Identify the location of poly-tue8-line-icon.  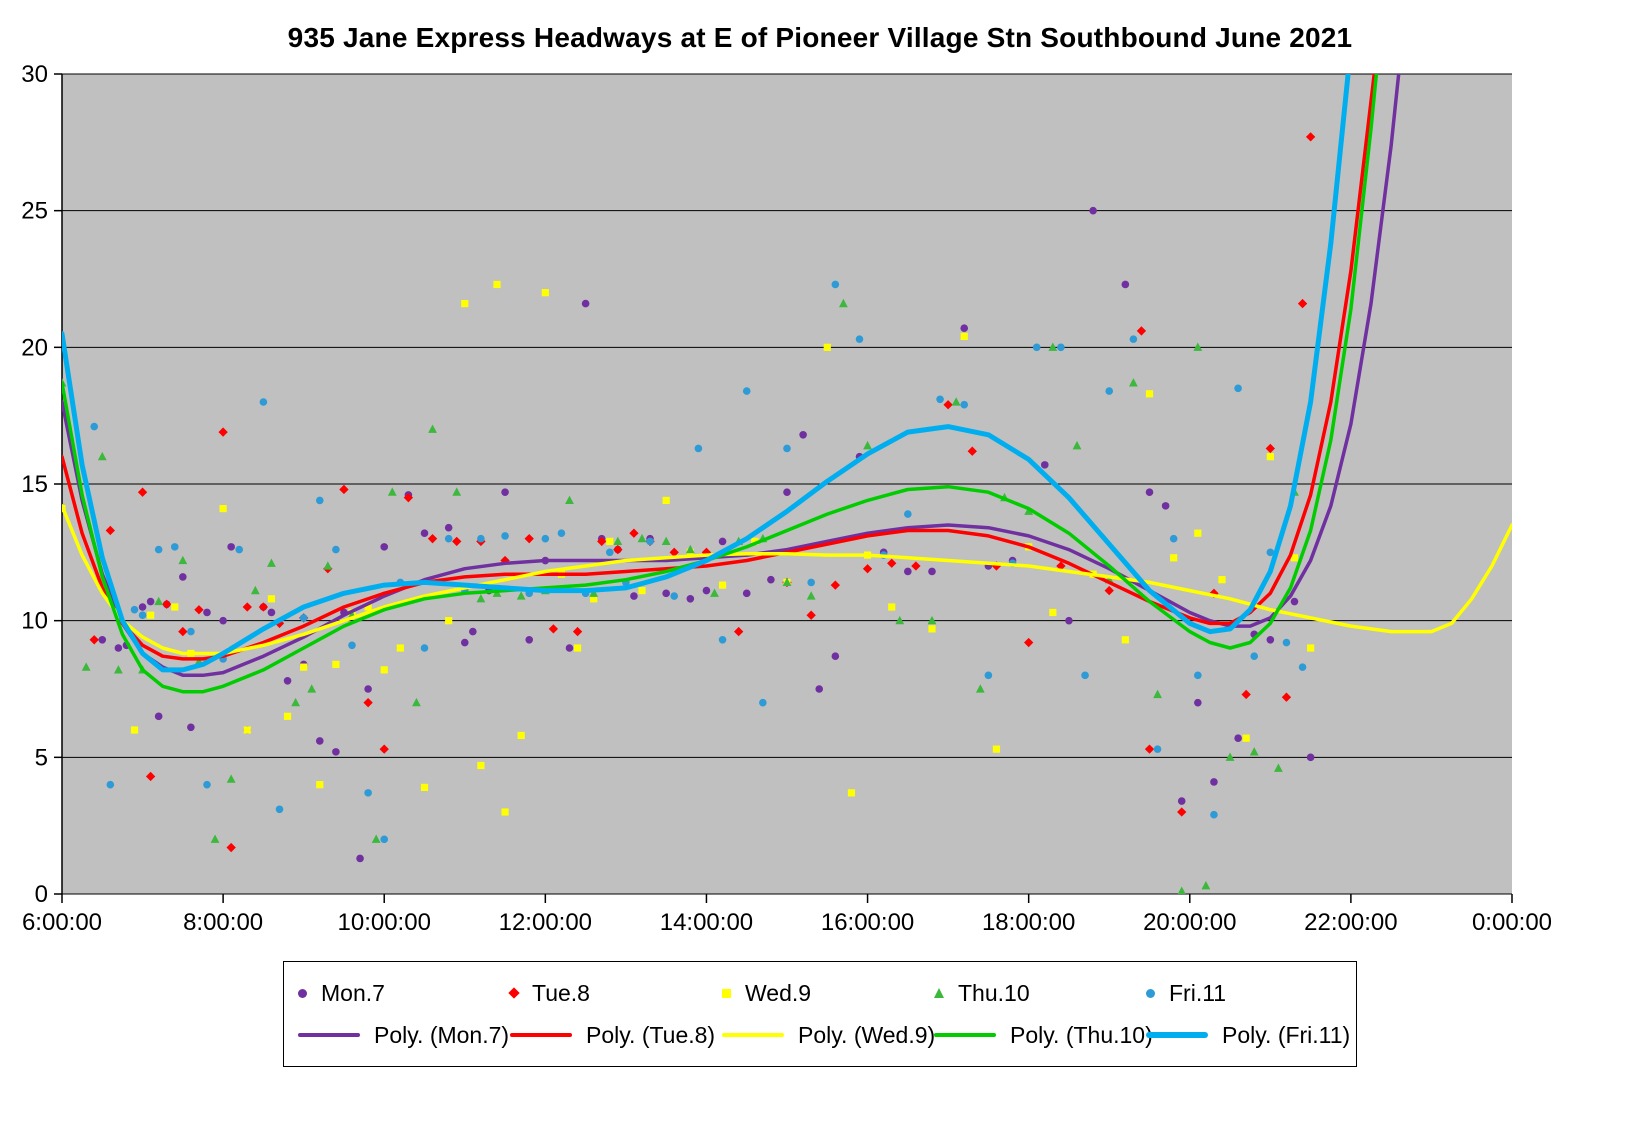
(541, 1035).